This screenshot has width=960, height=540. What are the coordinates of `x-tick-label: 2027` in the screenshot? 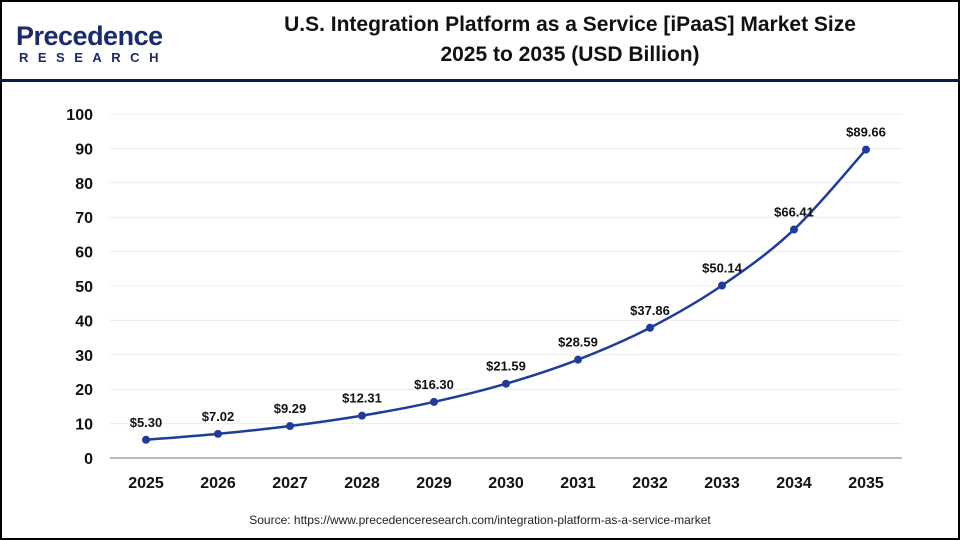 It's located at (290, 483).